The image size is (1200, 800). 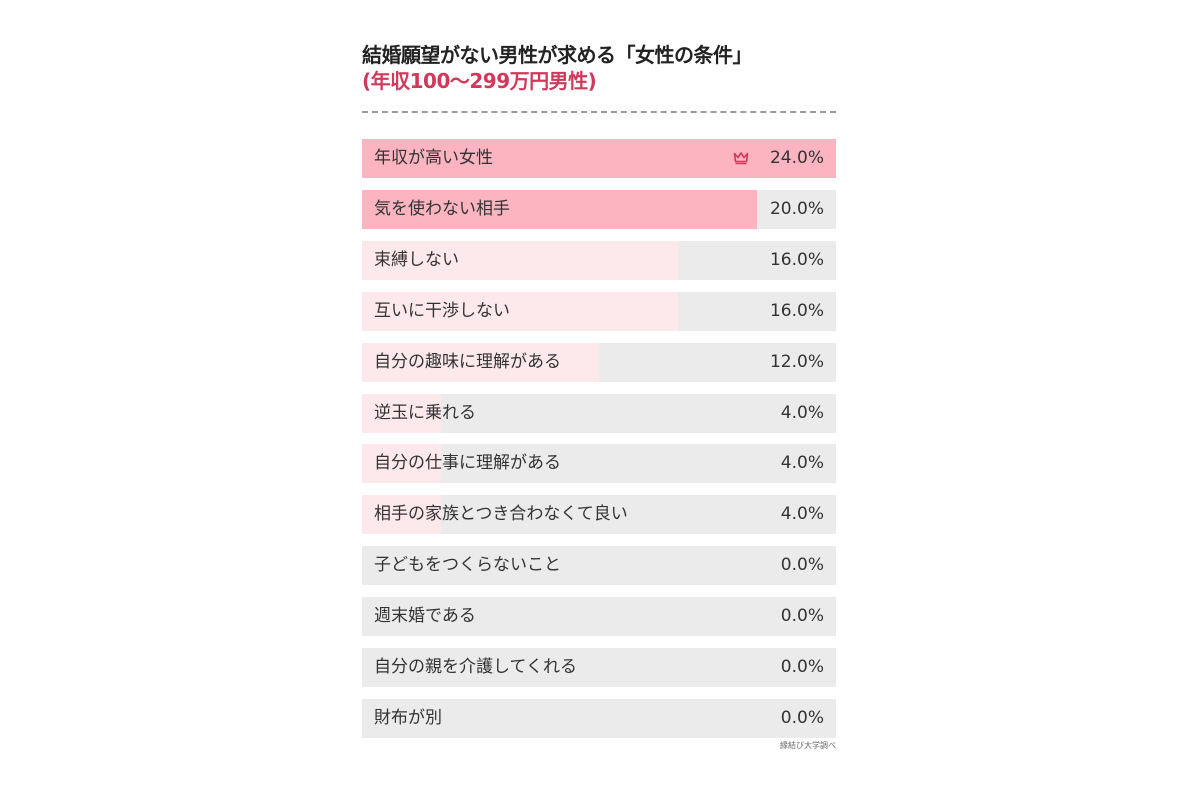 I want to click on bar-row: 互いに干渉しない 16.0%, so click(x=599, y=311).